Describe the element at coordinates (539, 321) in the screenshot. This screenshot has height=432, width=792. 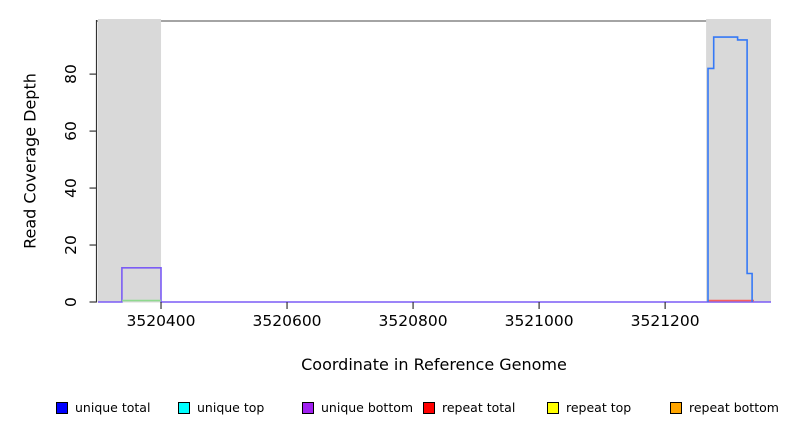
I see `x-tick-label: 3521000` at that location.